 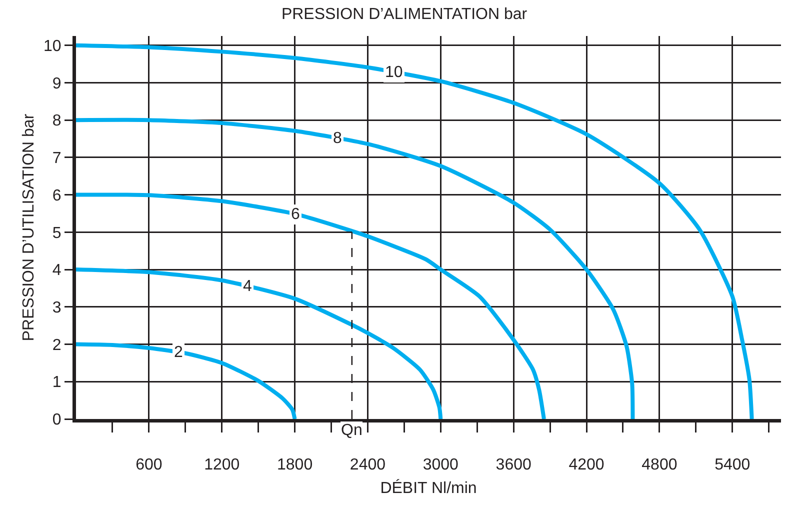 What do you see at coordinates (57, 121) in the screenshot?
I see `y-tick-label: 8` at bounding box center [57, 121].